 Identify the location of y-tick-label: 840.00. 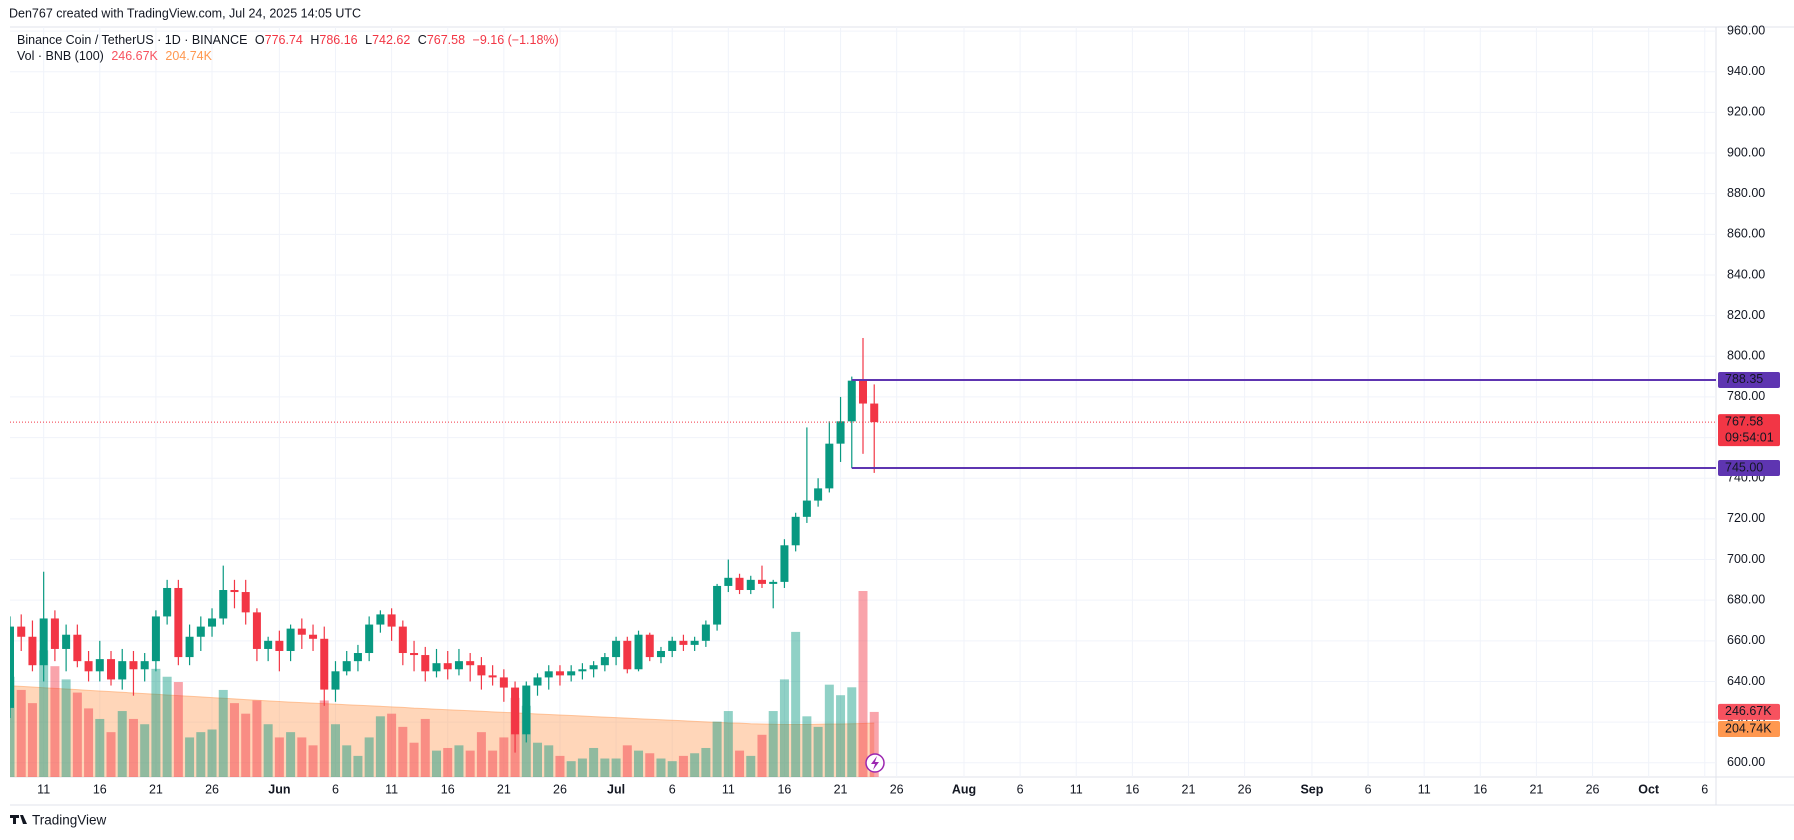
(1746, 274).